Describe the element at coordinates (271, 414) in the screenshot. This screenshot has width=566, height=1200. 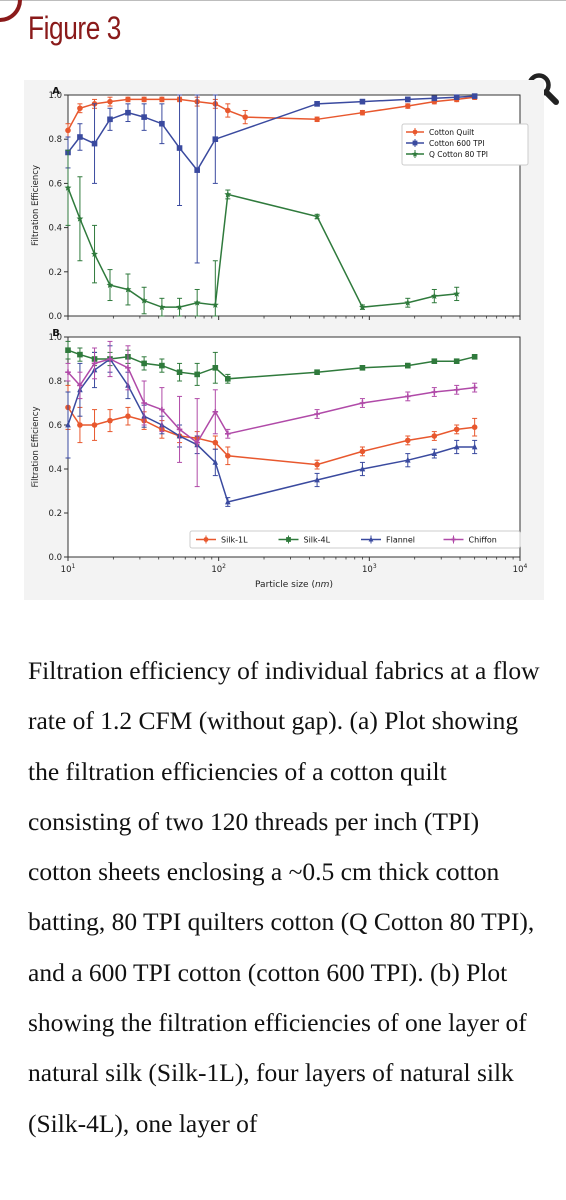
I see `series-chiffon` at that location.